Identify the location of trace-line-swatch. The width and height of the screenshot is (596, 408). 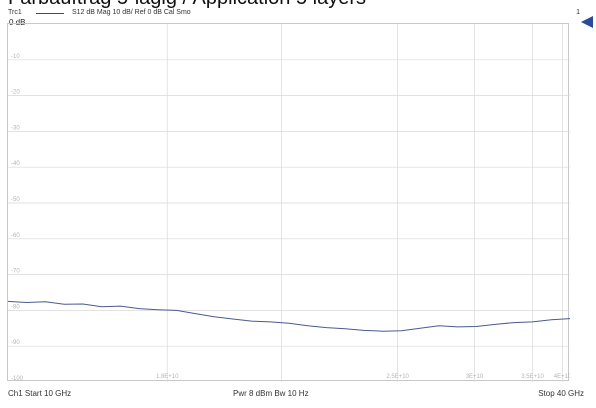
(50, 13).